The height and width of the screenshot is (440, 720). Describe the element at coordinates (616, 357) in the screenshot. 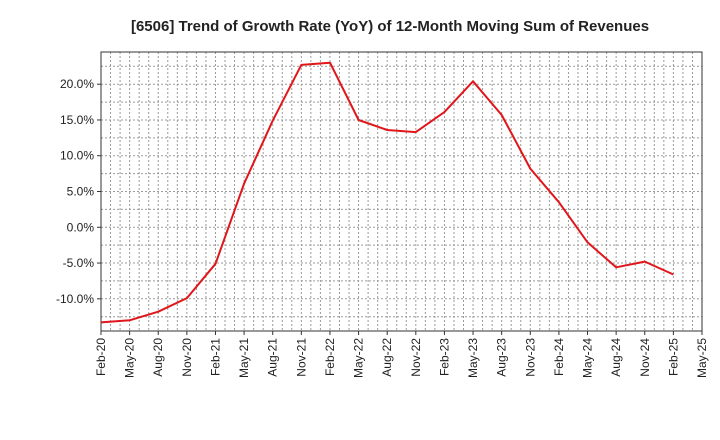

I see `x-tick-label: Aug-24` at that location.